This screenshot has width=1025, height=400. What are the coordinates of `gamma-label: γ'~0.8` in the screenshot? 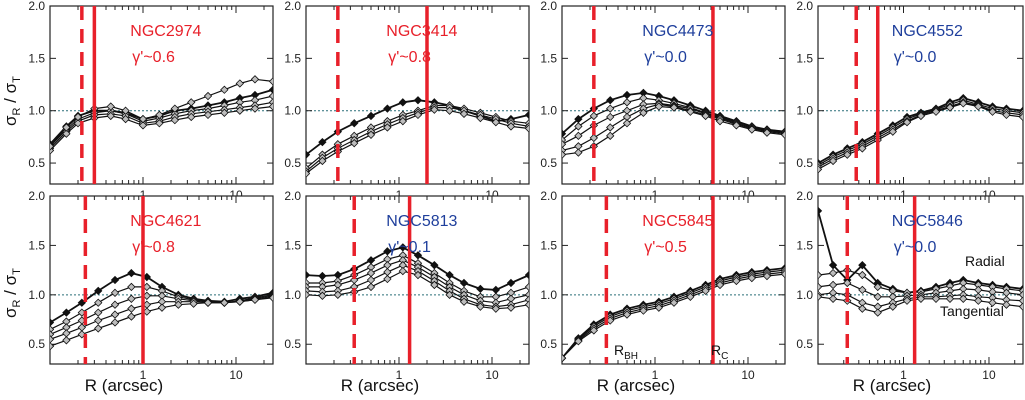 It's located at (409, 57).